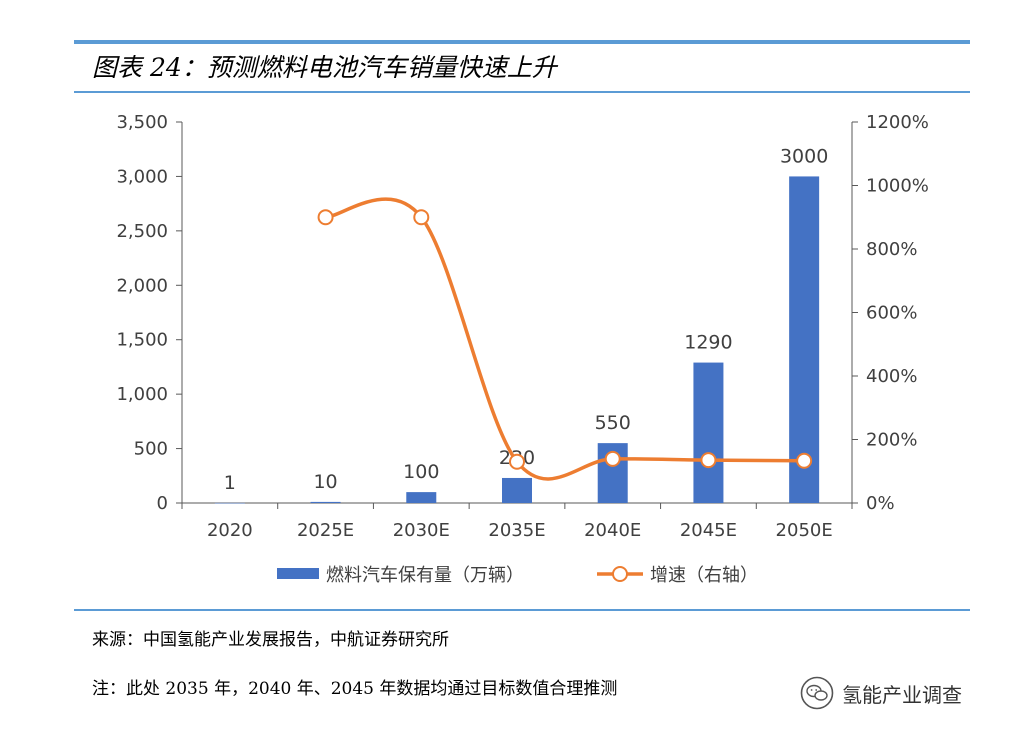  Describe the element at coordinates (142, 231) in the screenshot. I see `y-left-tick-label: 2,500` at that location.